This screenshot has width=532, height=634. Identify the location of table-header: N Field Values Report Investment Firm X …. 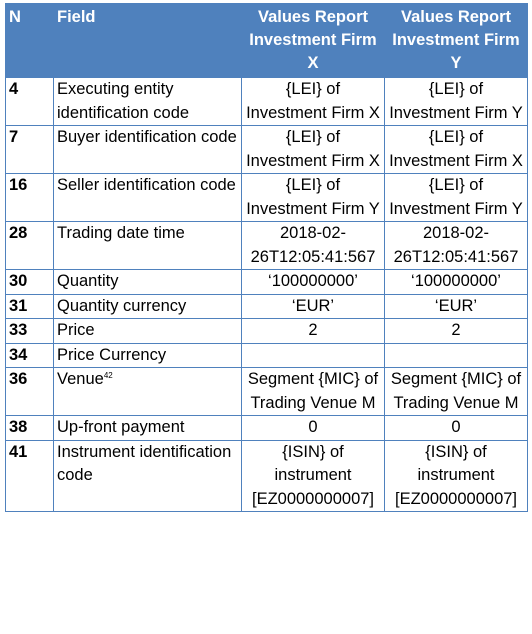
(266, 40).